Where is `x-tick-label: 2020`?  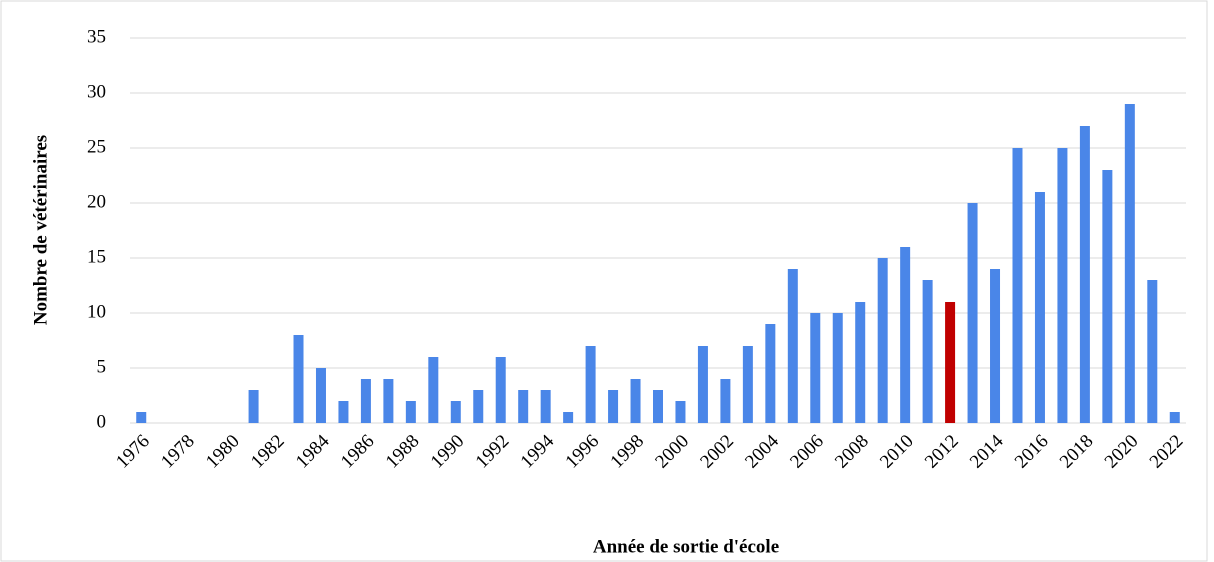
x-tick-label: 2020 is located at coordinates (1122, 452).